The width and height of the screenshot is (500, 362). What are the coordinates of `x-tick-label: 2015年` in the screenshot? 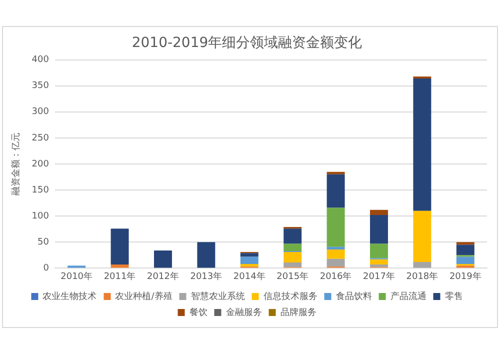 It's located at (292, 276).